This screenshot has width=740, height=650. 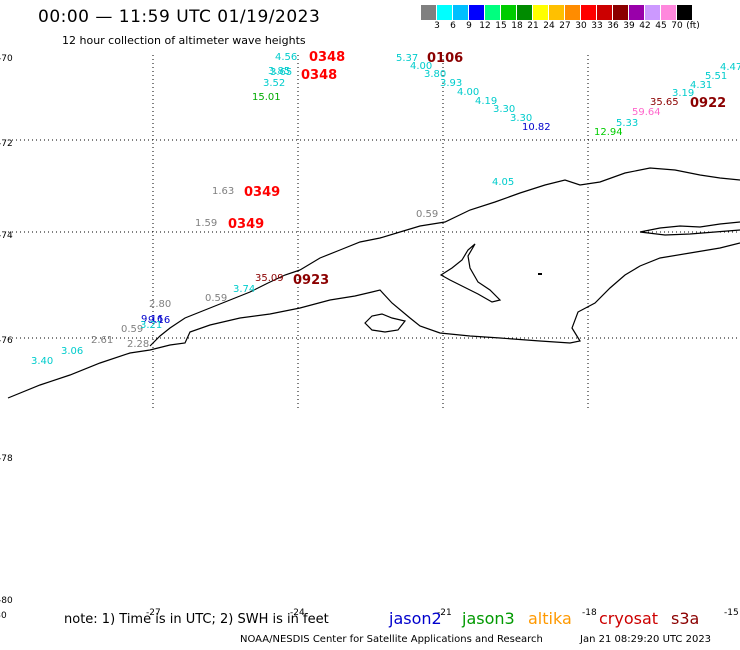 I want to click on wave-height-observation: 5.51, so click(x=716, y=76).